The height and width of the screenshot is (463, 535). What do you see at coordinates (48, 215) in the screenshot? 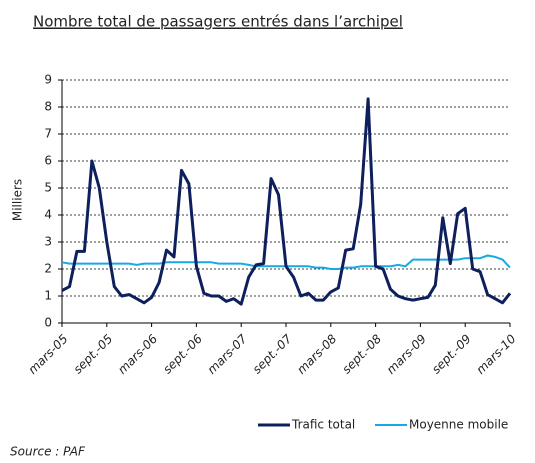
I see `y-tick-label: 4` at bounding box center [48, 215].